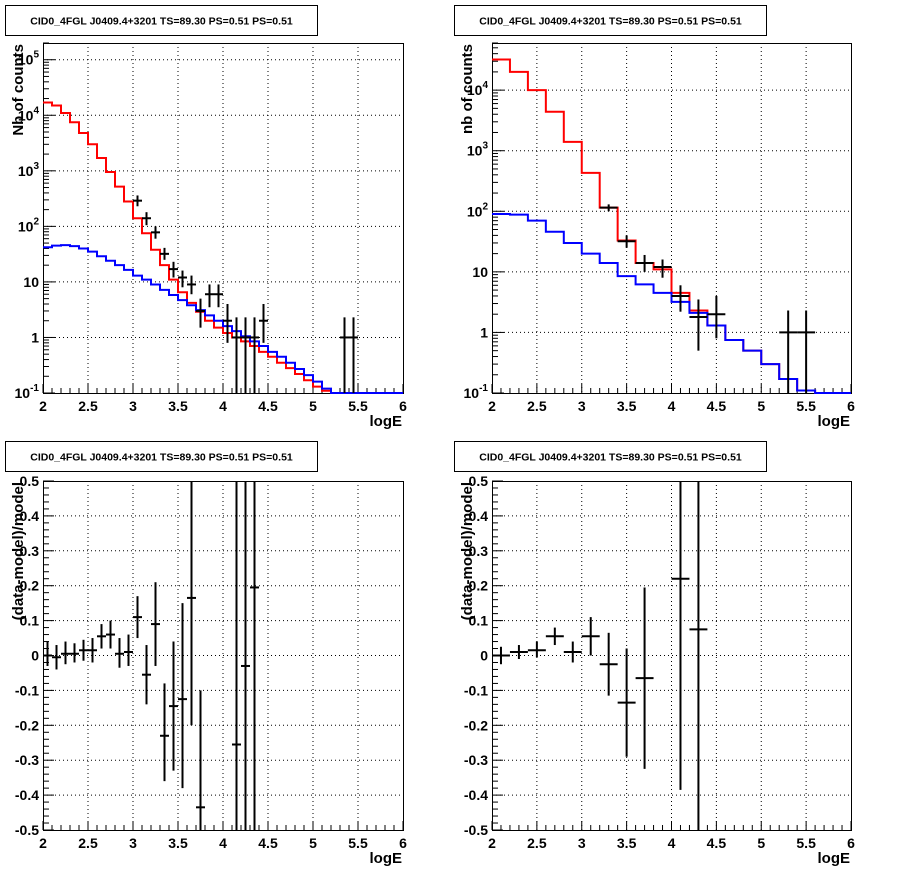 The width and height of the screenshot is (898, 875). I want to click on component-model-line, so click(223, 319).